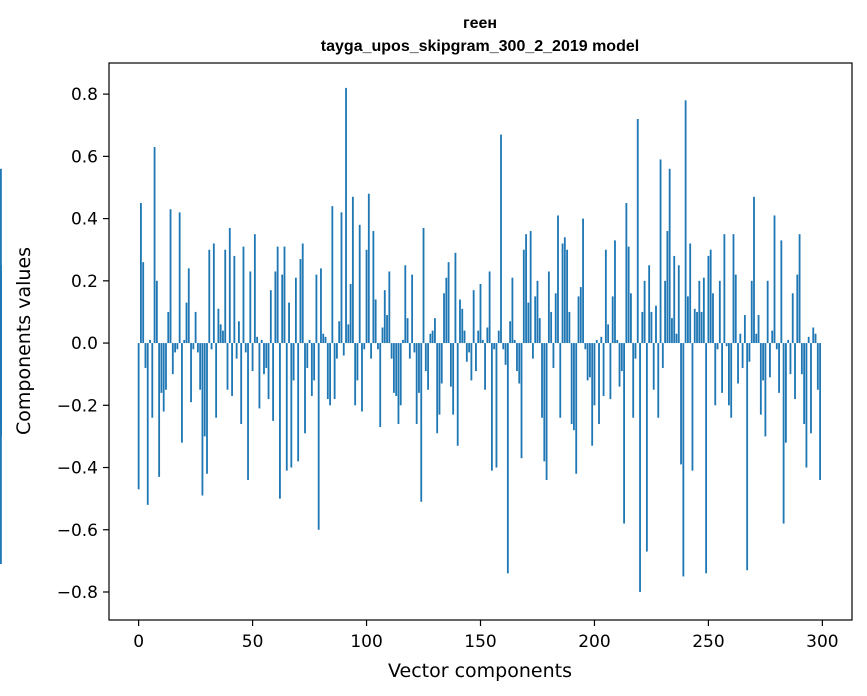 The image size is (867, 696). What do you see at coordinates (366, 642) in the screenshot?
I see `x-tick-label: 100` at bounding box center [366, 642].